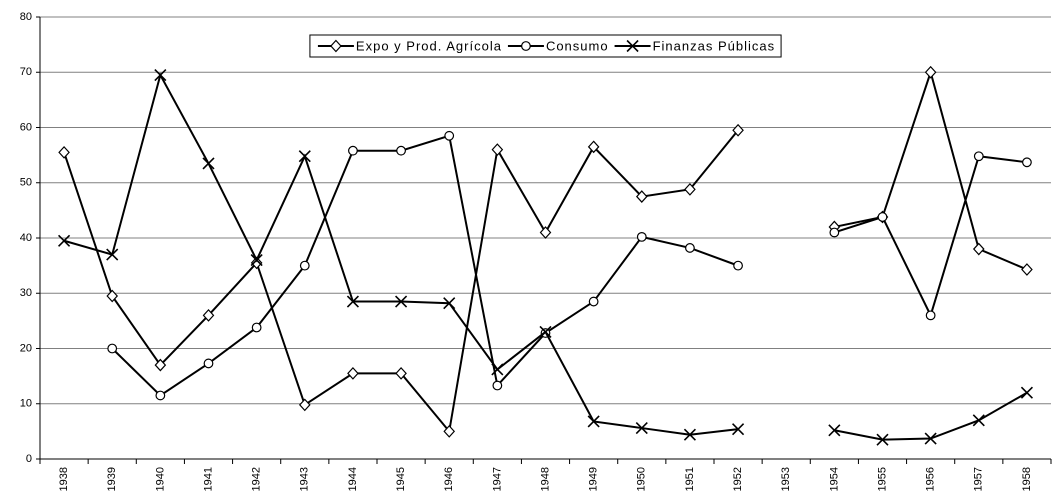  What do you see at coordinates (26, 293) in the screenshot?
I see `y-tick-label: 30` at bounding box center [26, 293].